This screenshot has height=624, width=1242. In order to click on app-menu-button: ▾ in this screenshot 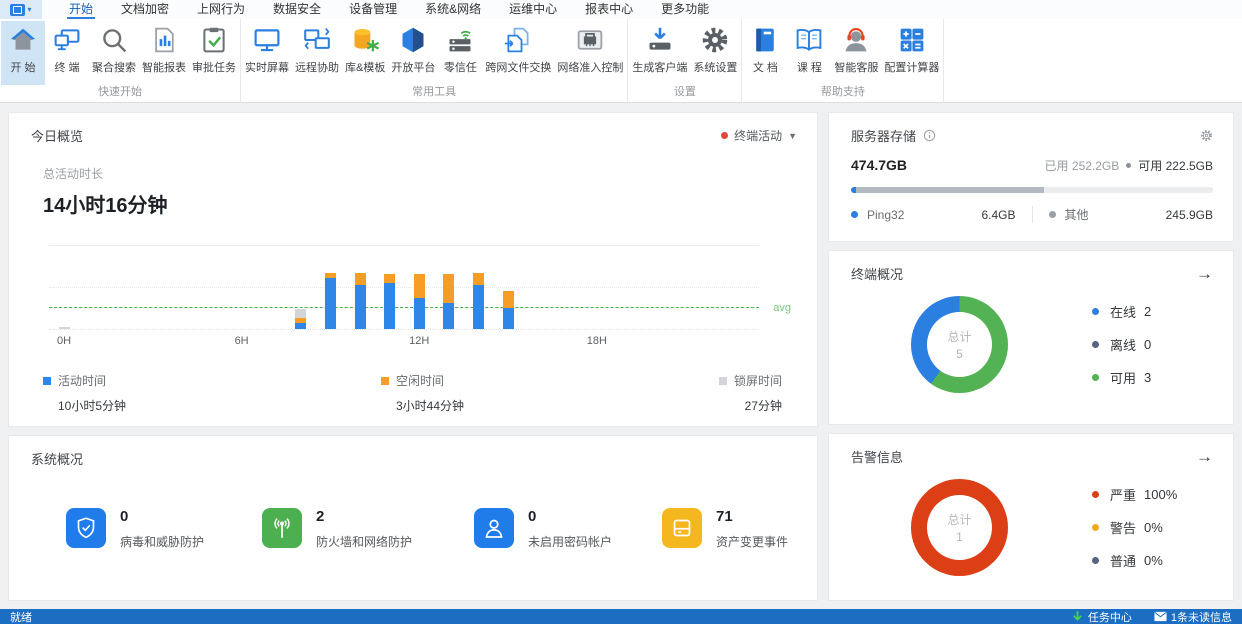, I will do `click(21, 9)`.